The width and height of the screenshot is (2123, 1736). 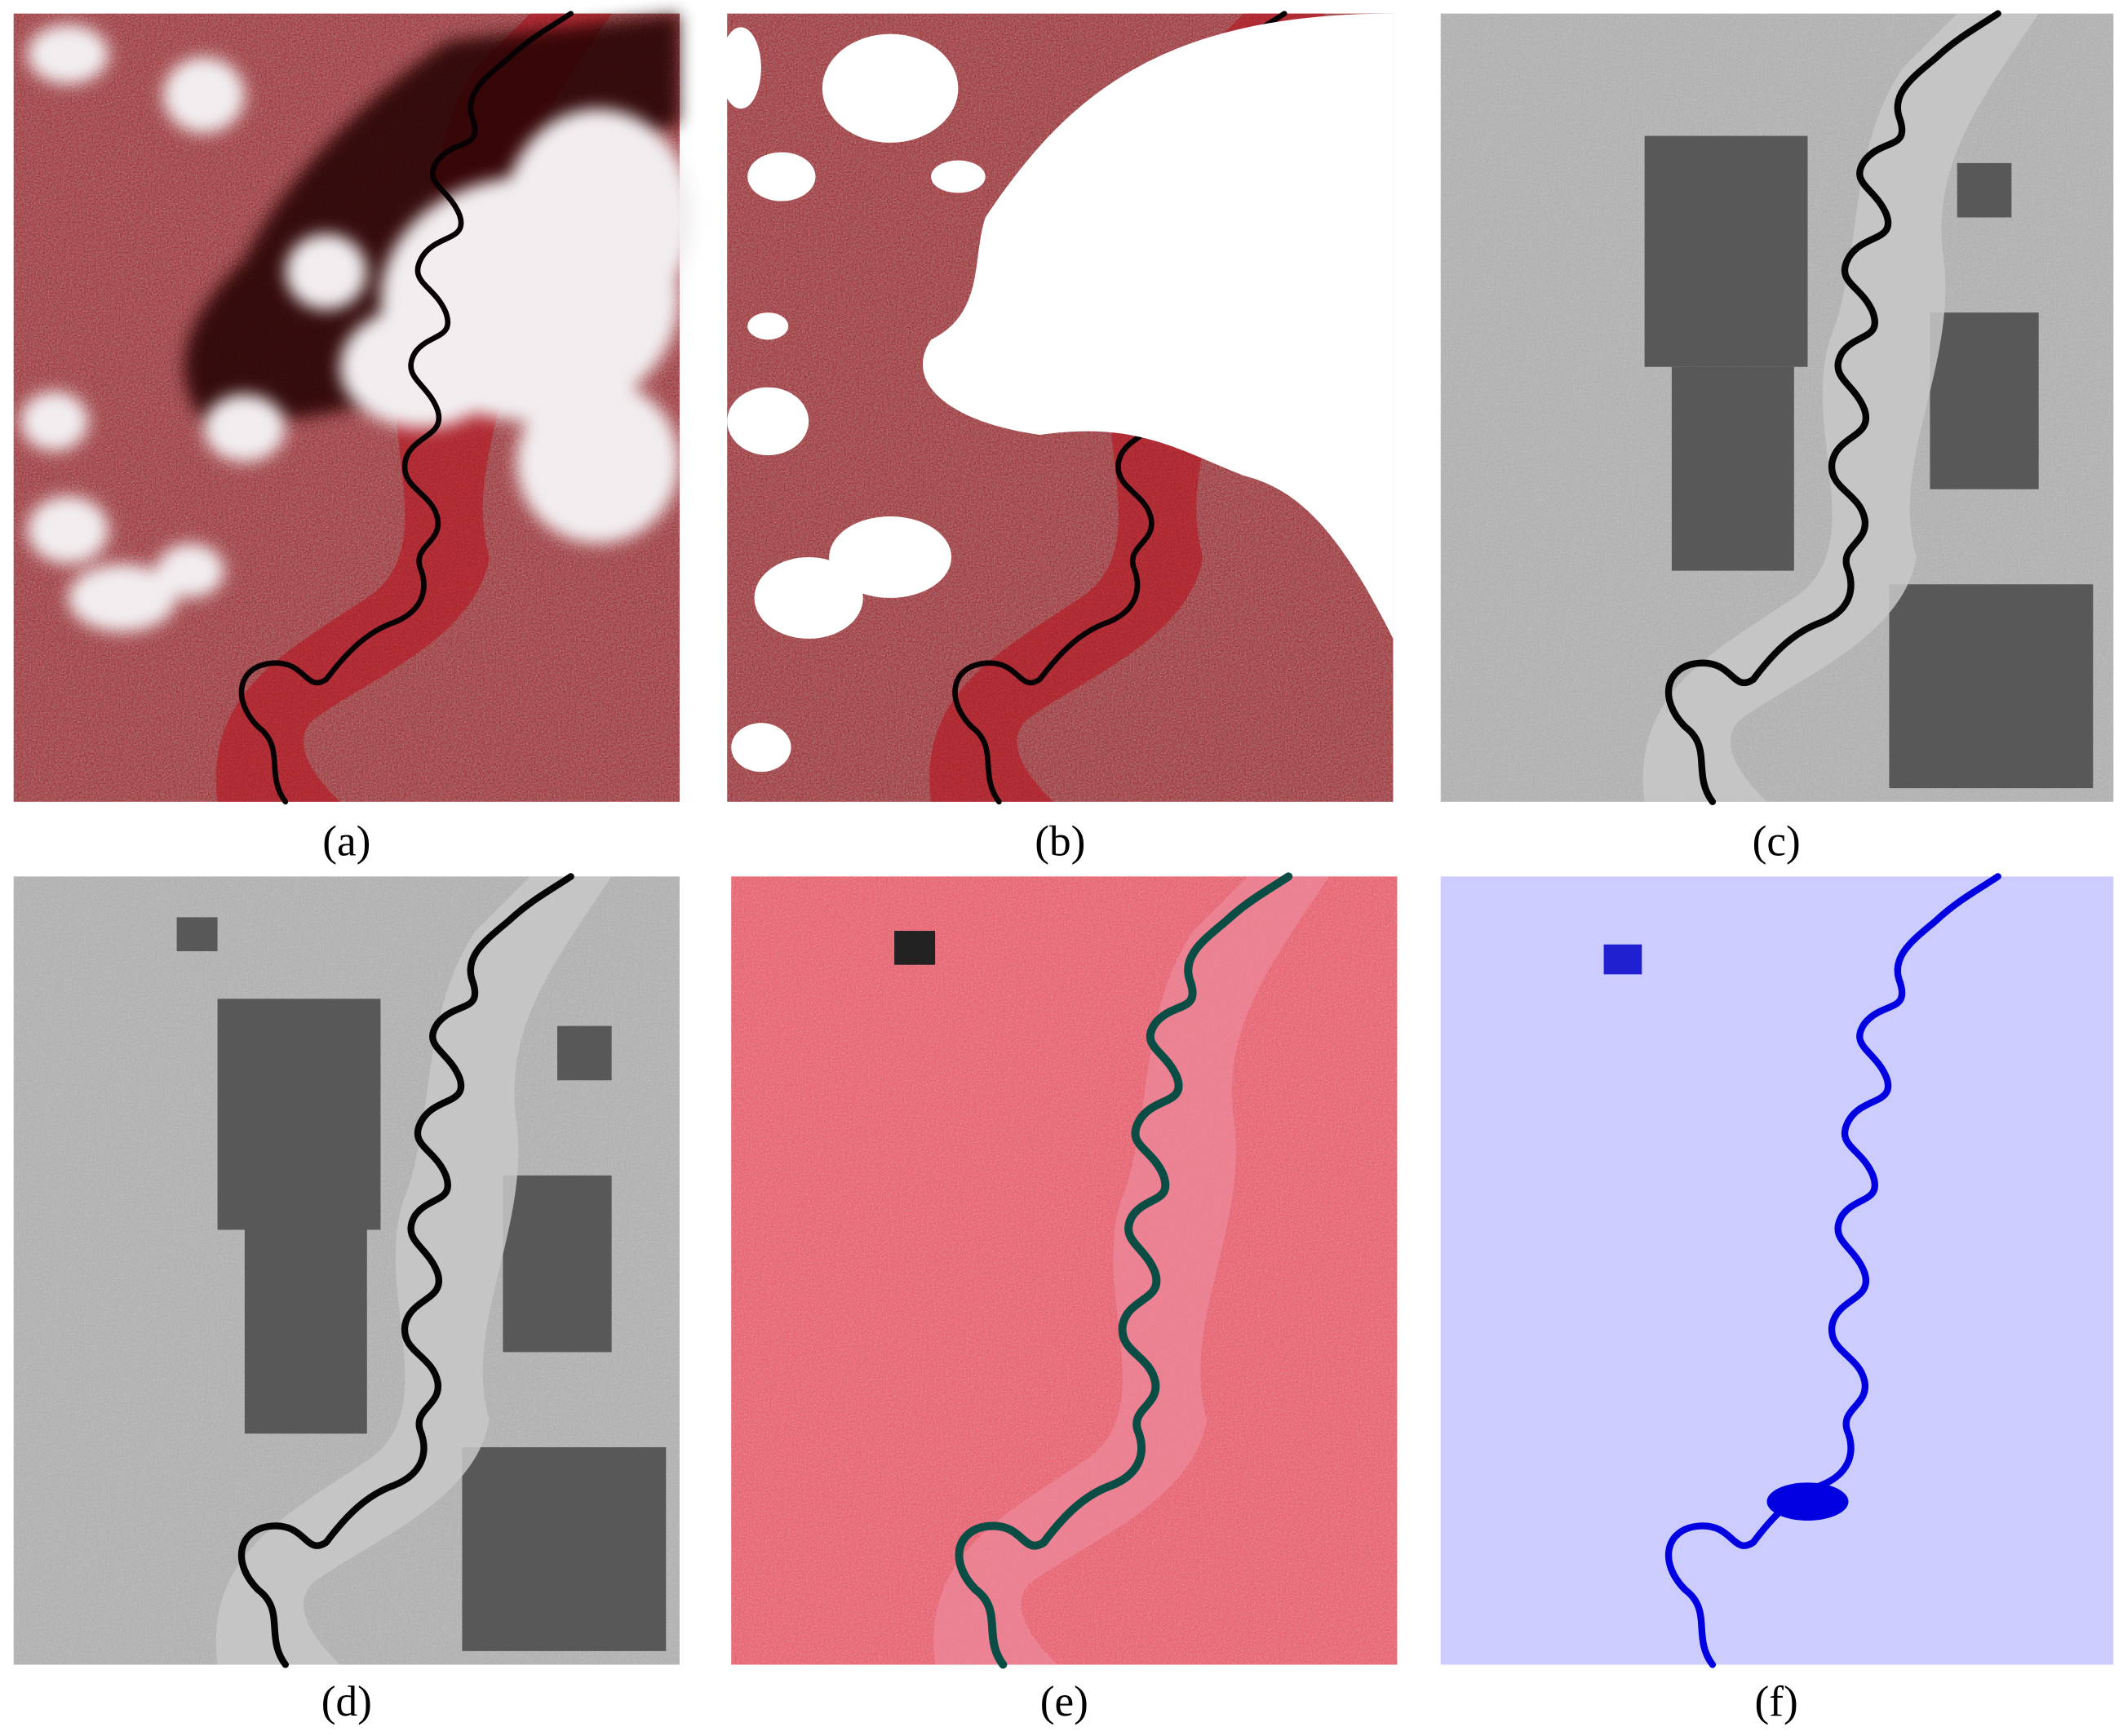 I want to click on panel-label: (d), so click(x=346, y=1701).